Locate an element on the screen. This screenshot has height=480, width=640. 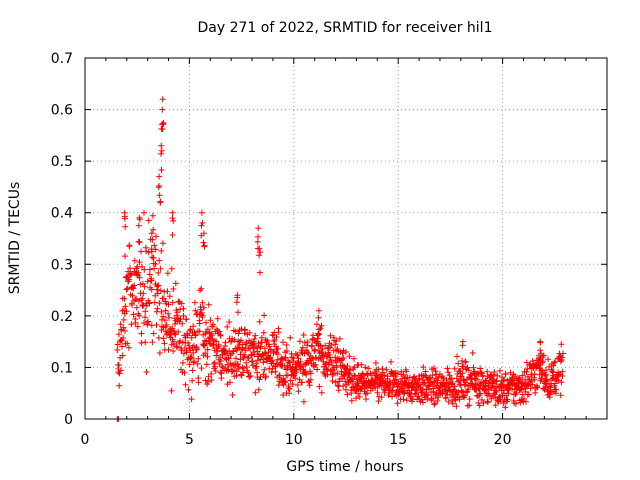
y-tick-label: 0.7 is located at coordinates (62, 59).